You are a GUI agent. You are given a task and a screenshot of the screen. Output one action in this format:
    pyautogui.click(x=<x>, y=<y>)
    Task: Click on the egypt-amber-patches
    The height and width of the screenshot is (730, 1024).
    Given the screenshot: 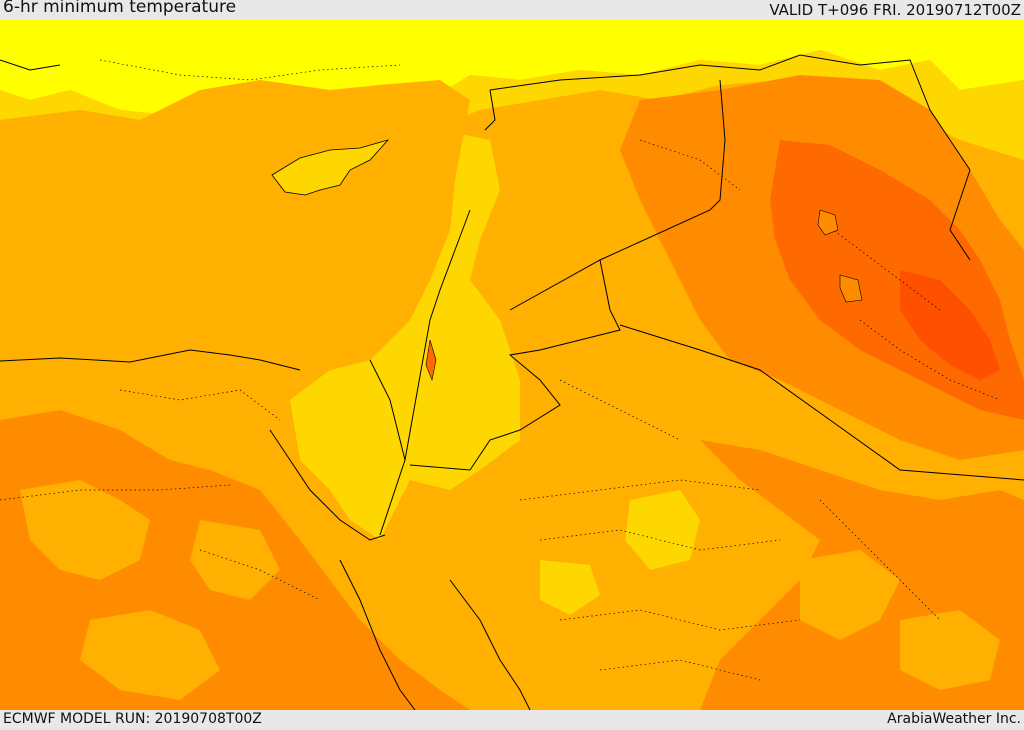 What is the action you would take?
    pyautogui.click(x=150, y=590)
    